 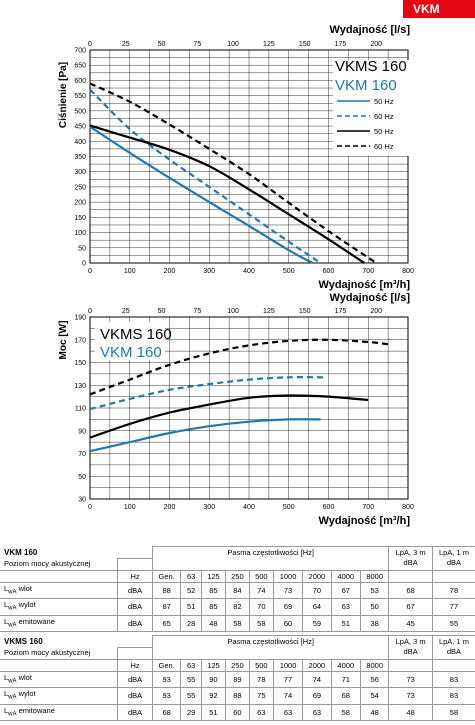 I want to click on power-x-label: Wydajność [m³/h], so click(x=365, y=521).